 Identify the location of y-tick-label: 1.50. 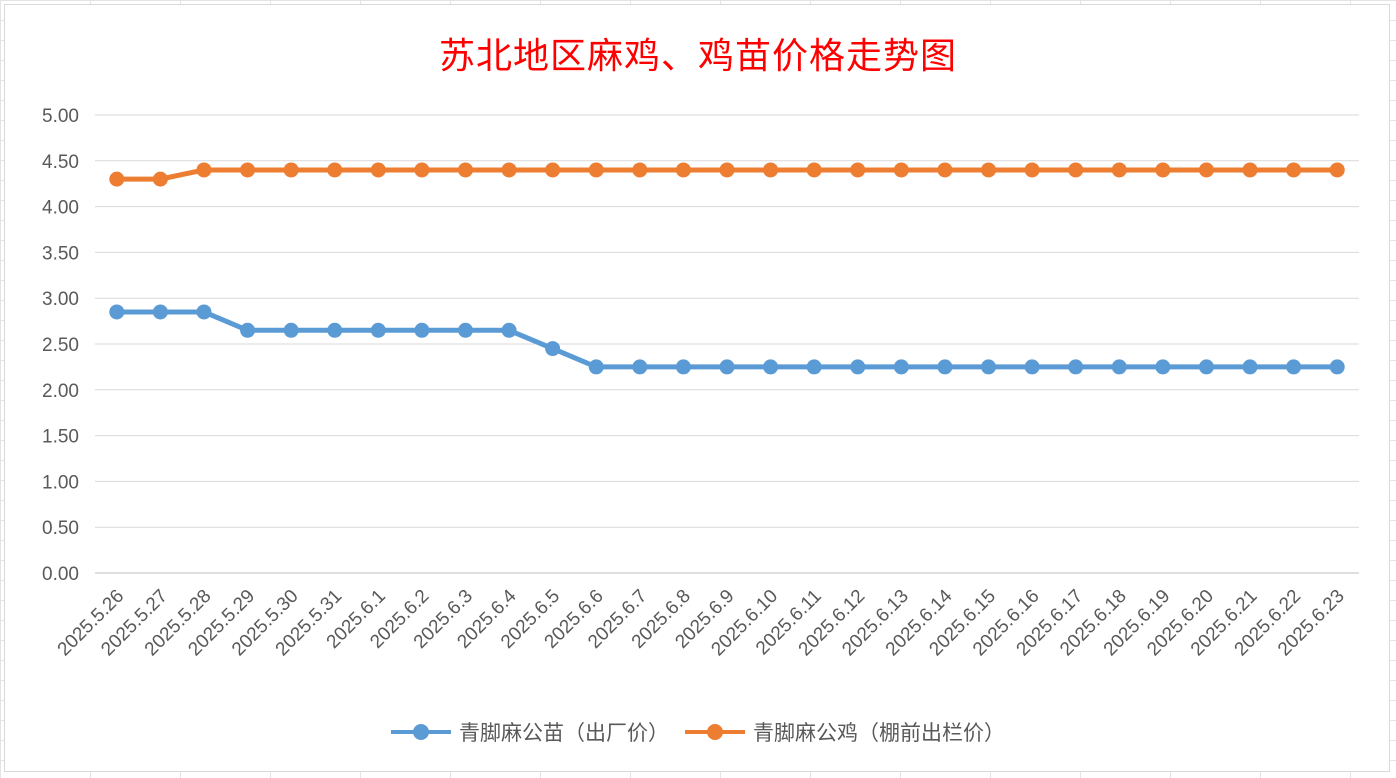
(60, 437).